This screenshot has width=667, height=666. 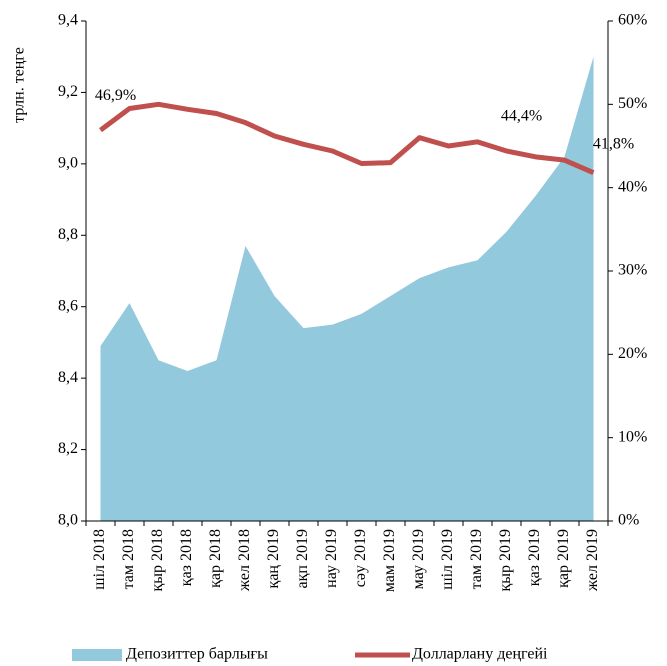 What do you see at coordinates (68, 91) in the screenshot?
I see `y-tick-label: 9,2` at bounding box center [68, 91].